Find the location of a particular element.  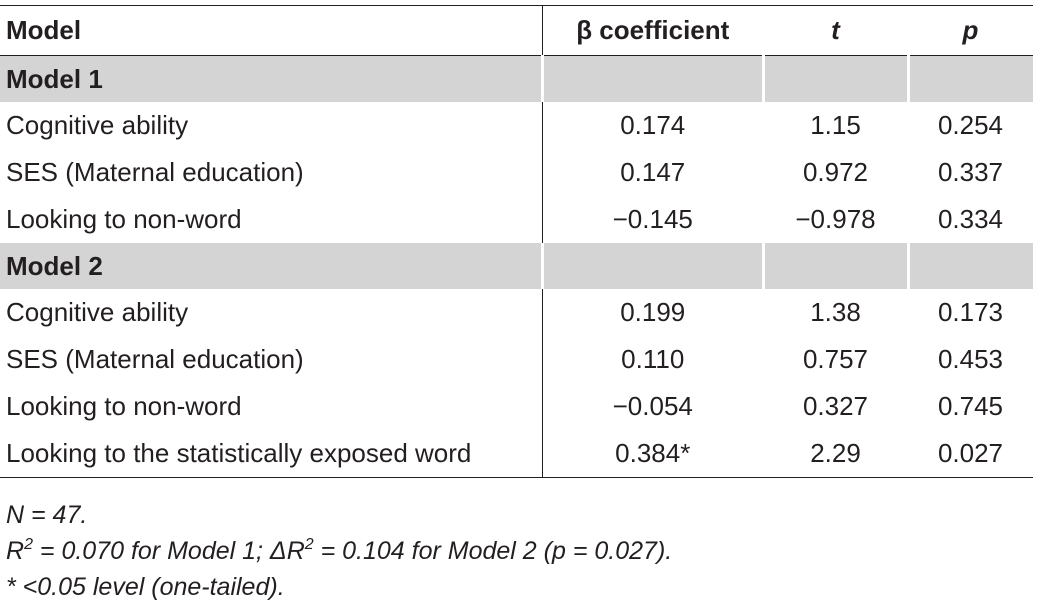

group-row: Model 2 is located at coordinates (516, 266).